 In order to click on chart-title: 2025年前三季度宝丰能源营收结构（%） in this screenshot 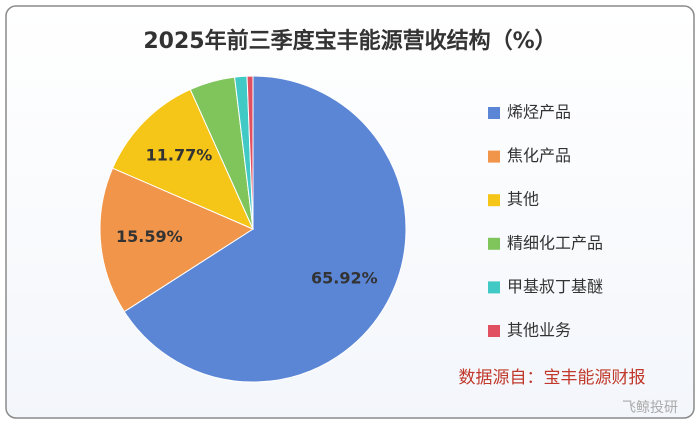, I will do `click(349, 41)`.